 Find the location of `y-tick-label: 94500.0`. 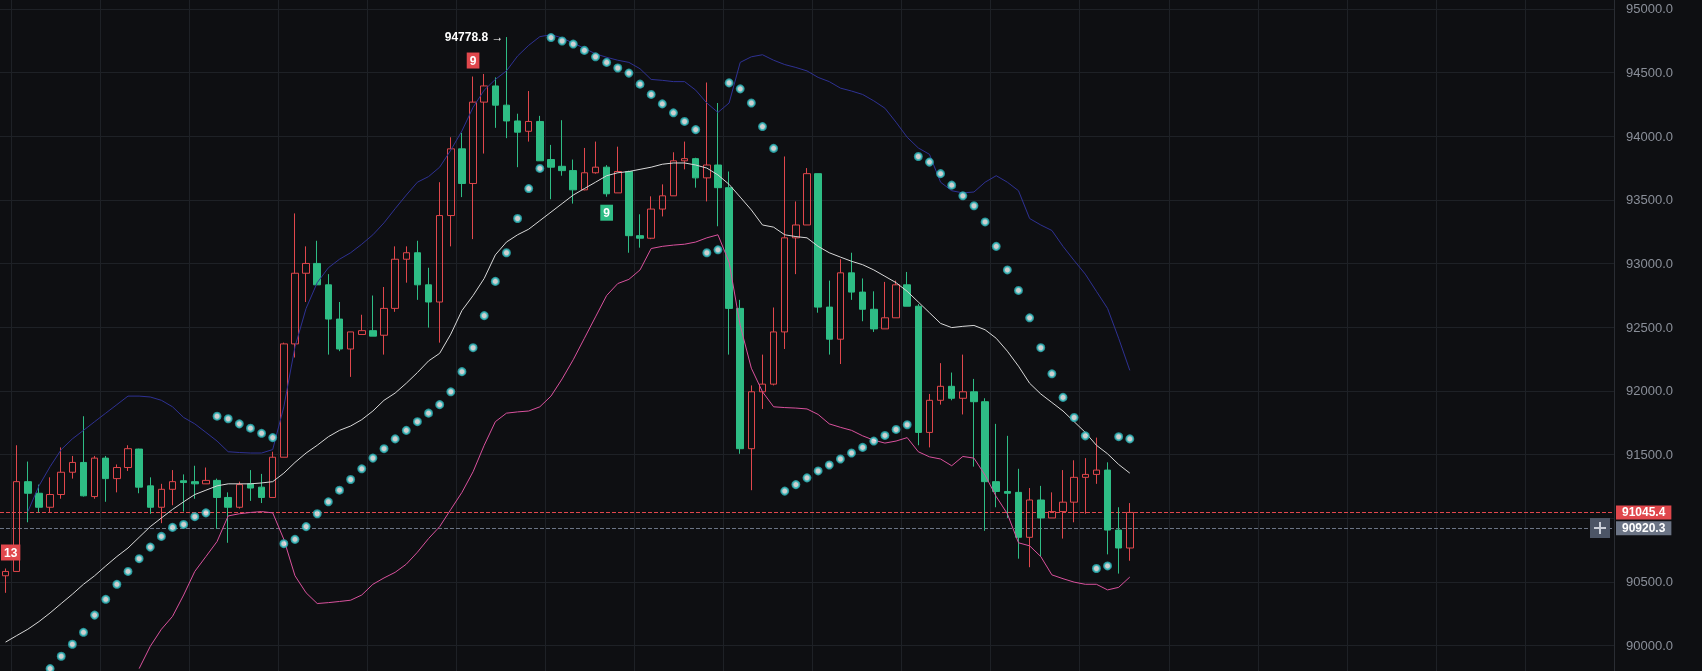

y-tick-label: 94500.0 is located at coordinates (1649, 73).